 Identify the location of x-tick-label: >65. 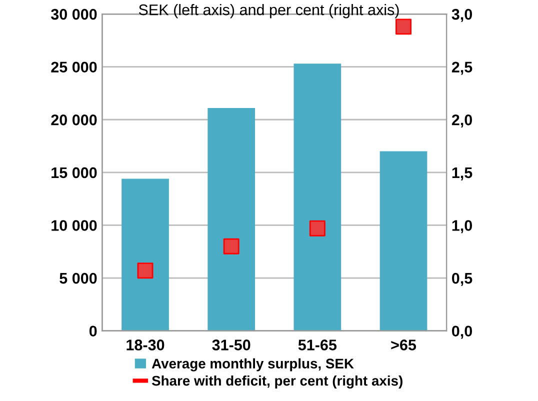
(403, 345).